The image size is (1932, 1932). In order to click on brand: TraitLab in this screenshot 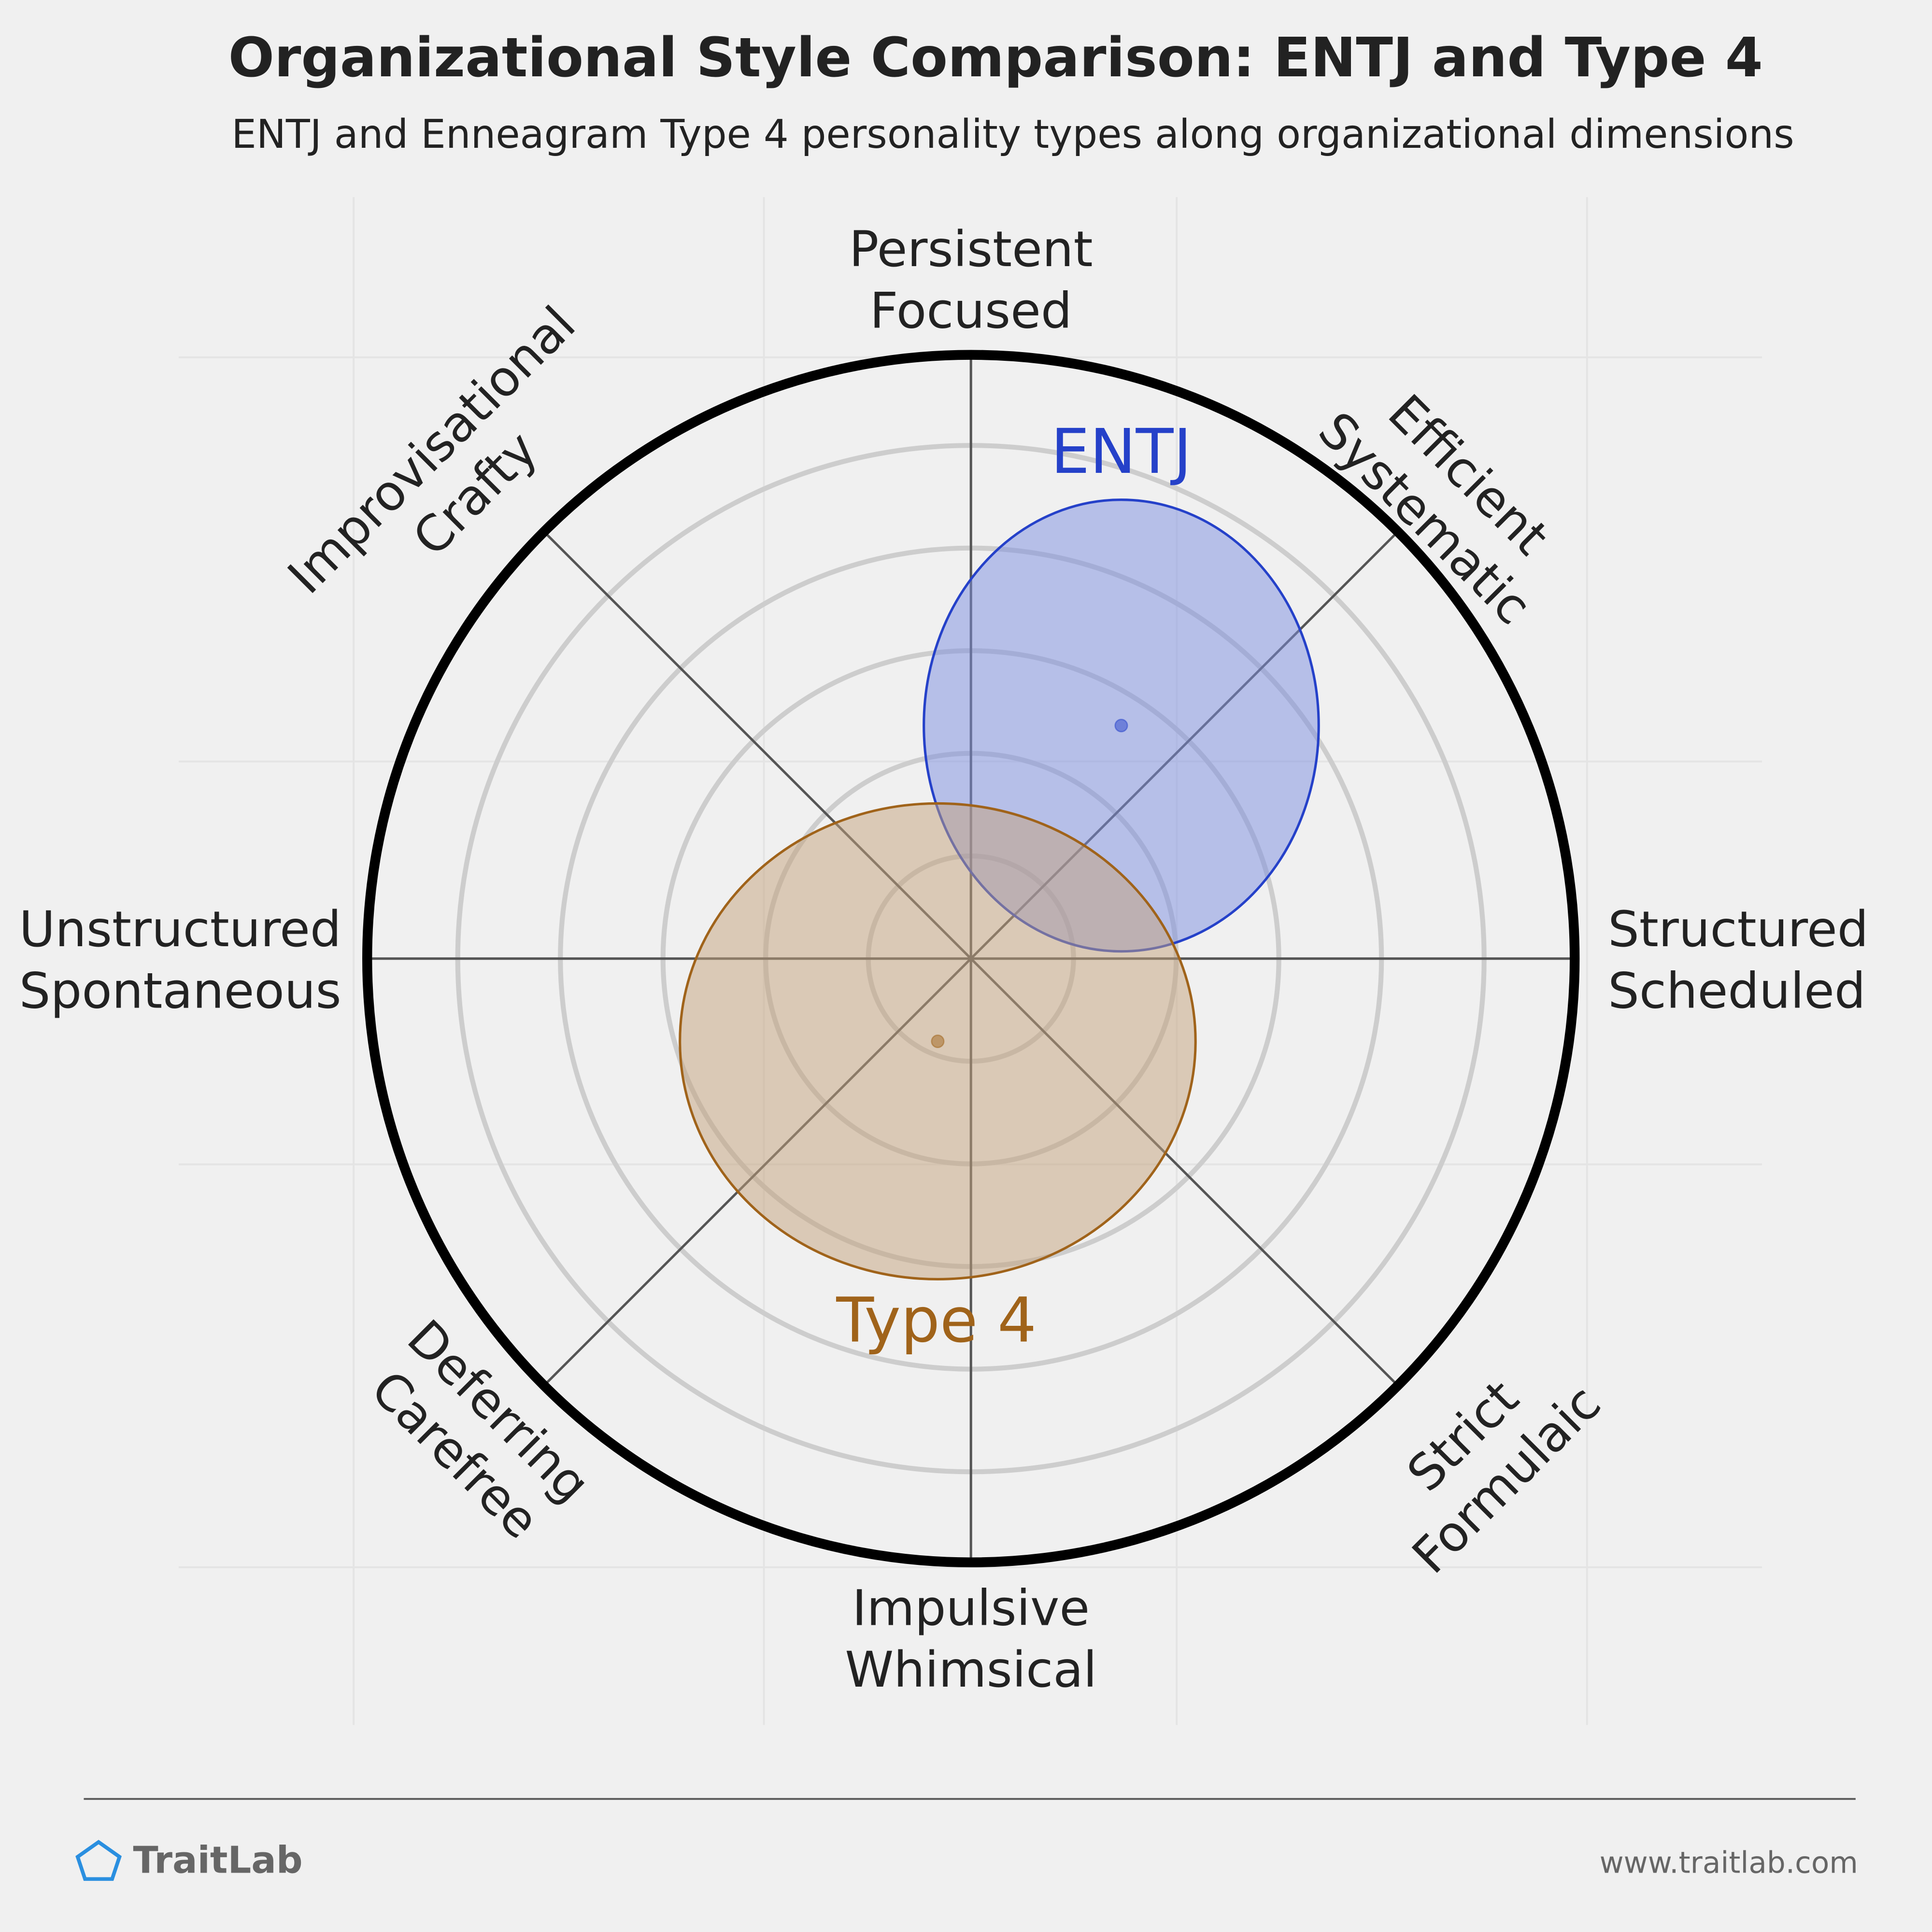, I will do `click(218, 1860)`.